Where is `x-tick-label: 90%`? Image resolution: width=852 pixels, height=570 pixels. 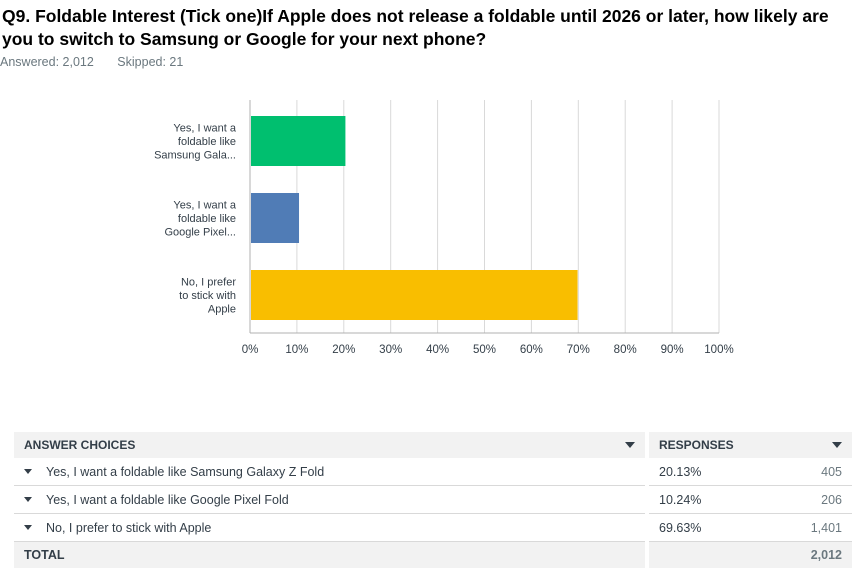
x-tick-label: 90% is located at coordinates (672, 350).